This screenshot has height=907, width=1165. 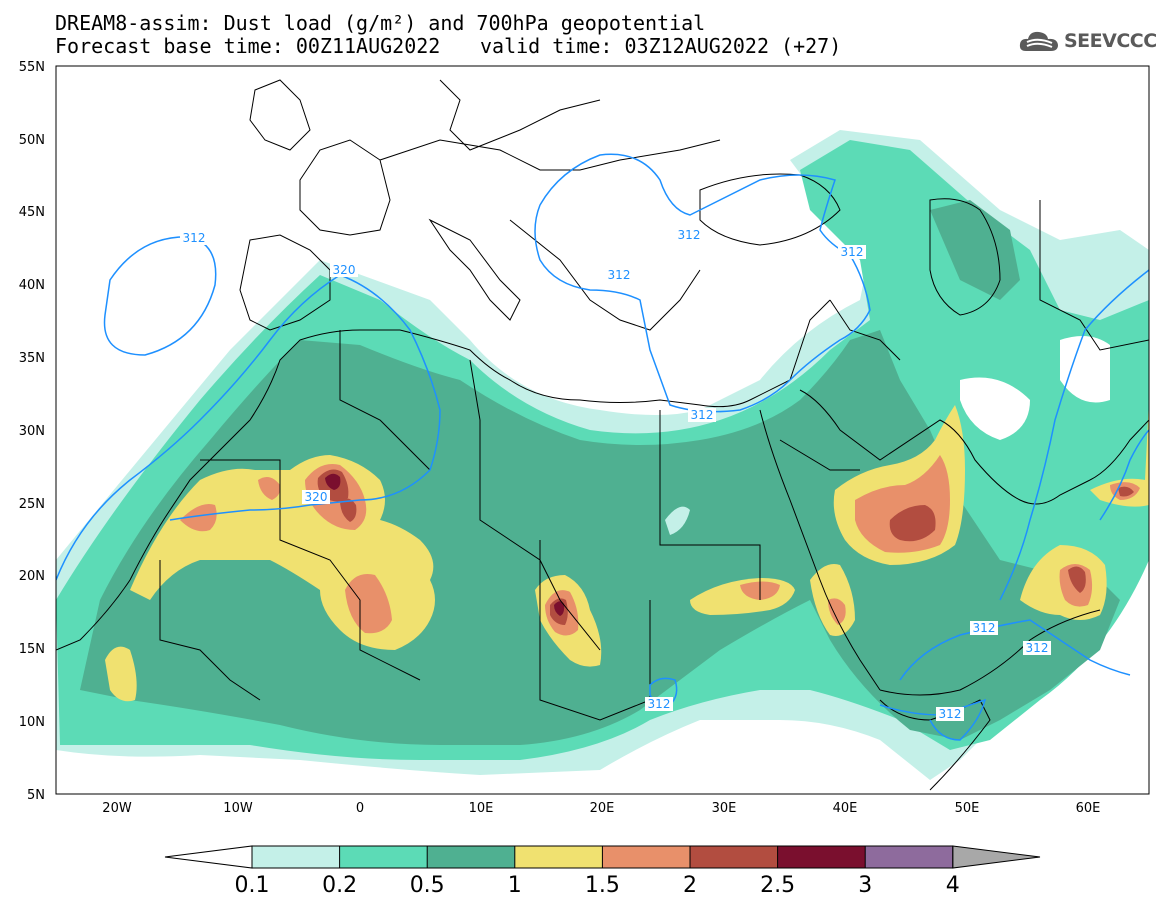 I want to click on colorbar-label: 1.5, so click(x=602, y=885).